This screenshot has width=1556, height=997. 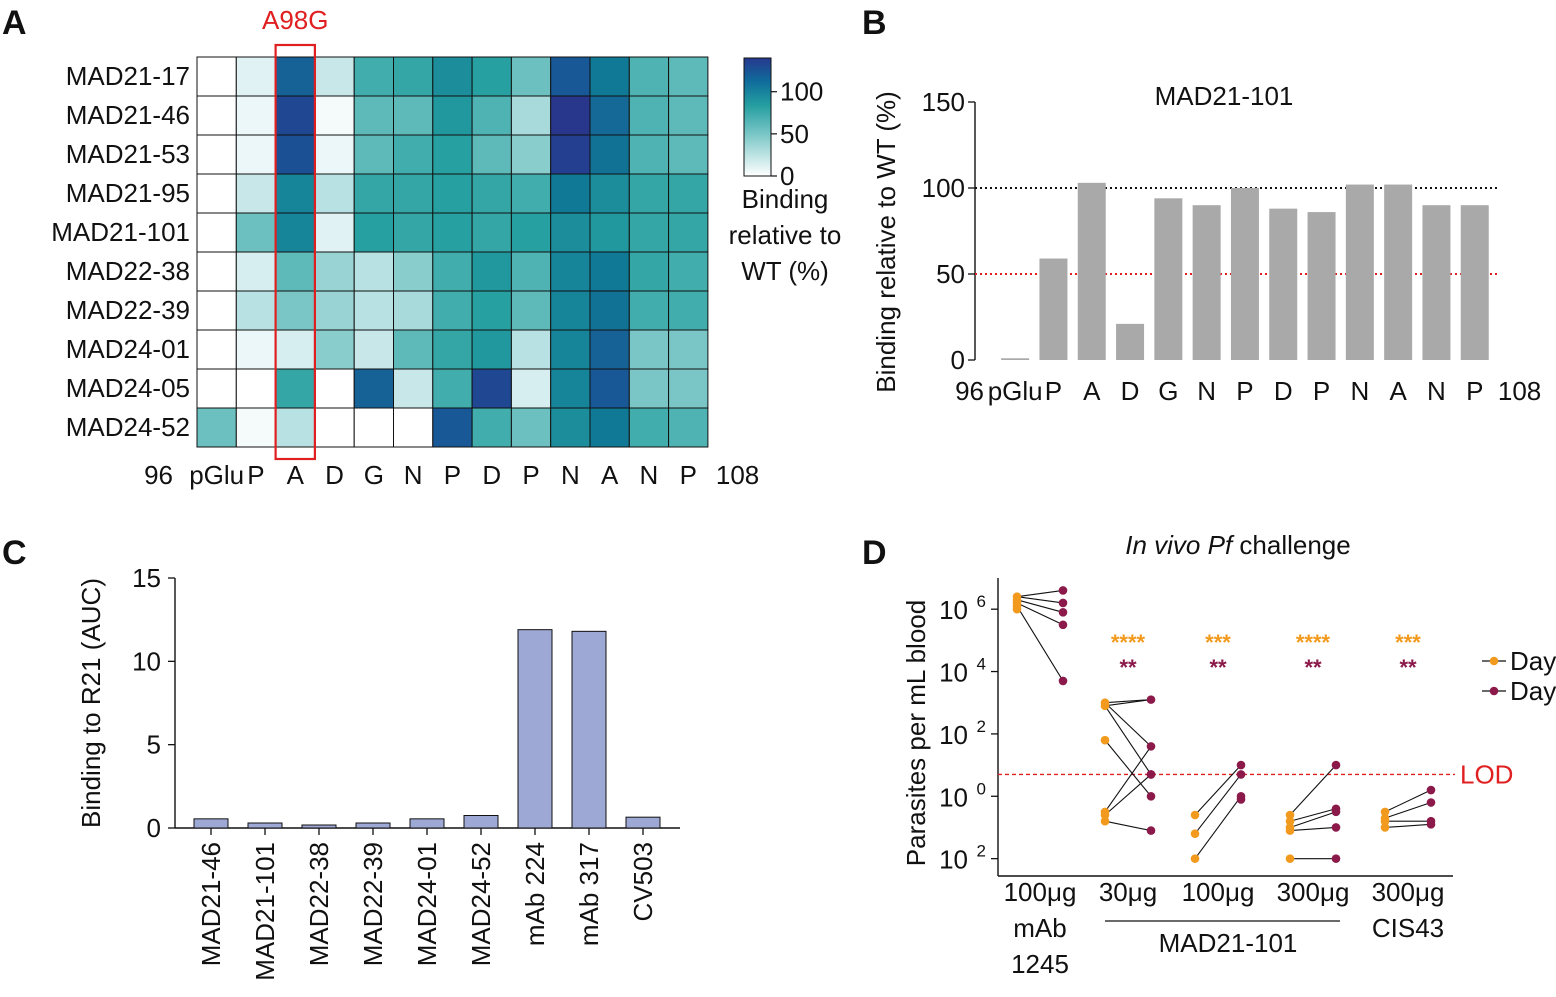 I want to click on column-label: D, so click(x=491, y=475).